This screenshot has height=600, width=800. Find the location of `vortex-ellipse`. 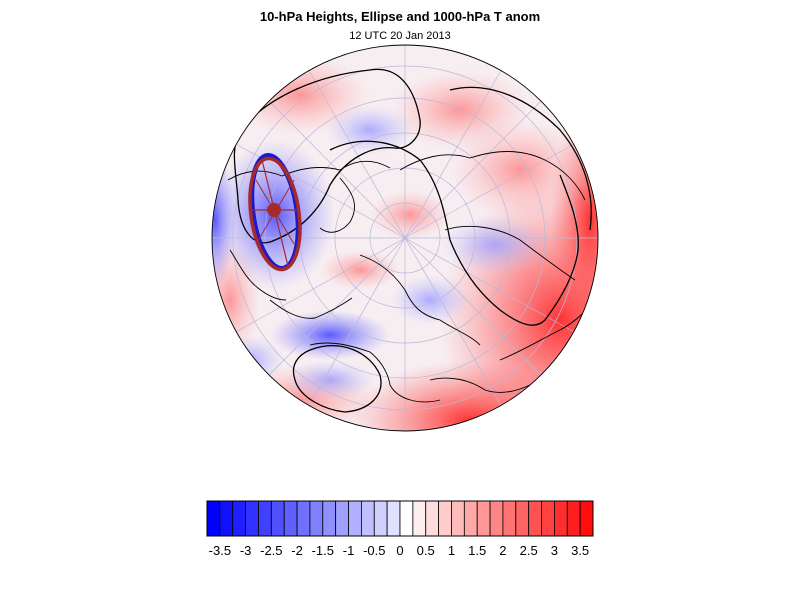

vortex-ellipse is located at coordinates (275, 212).